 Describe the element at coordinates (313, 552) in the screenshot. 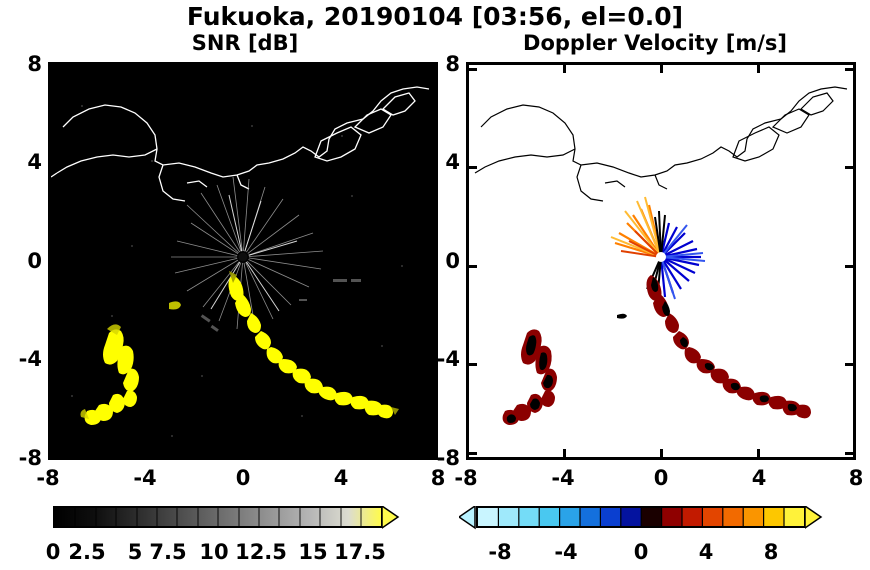

I see `snr-cbar-tick-15: 15` at that location.